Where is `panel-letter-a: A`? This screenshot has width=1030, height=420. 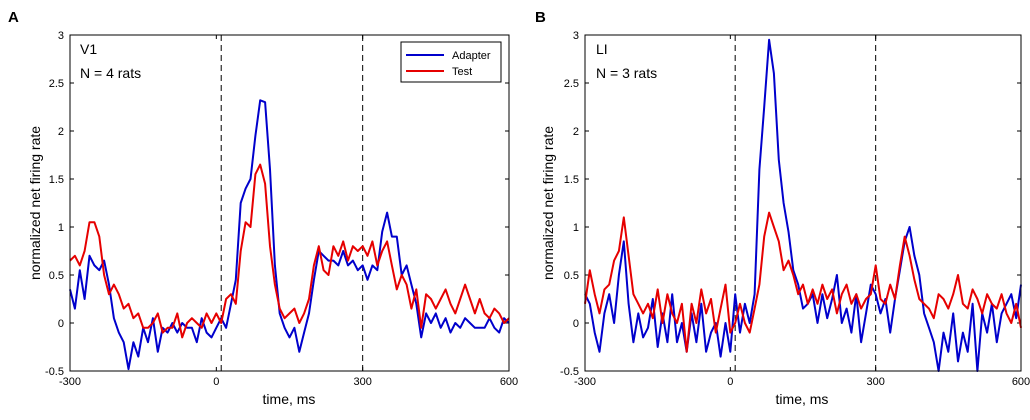 panel-letter-a: A is located at coordinates (13, 17).